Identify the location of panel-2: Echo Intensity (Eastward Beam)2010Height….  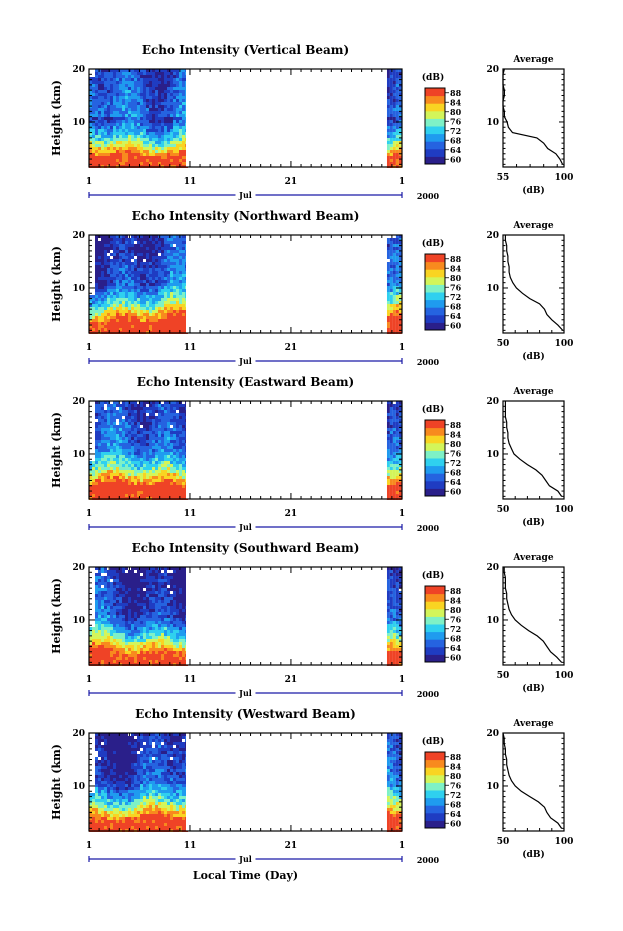
(311, 454).